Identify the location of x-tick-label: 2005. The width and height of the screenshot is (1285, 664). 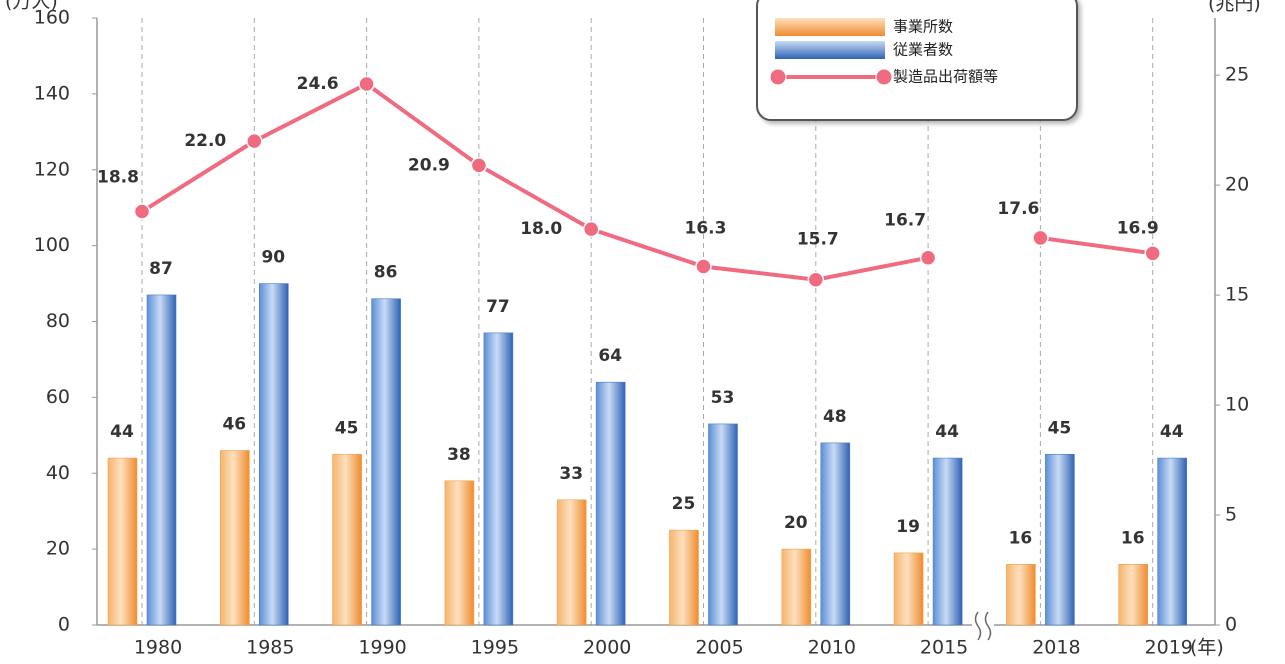
(719, 648).